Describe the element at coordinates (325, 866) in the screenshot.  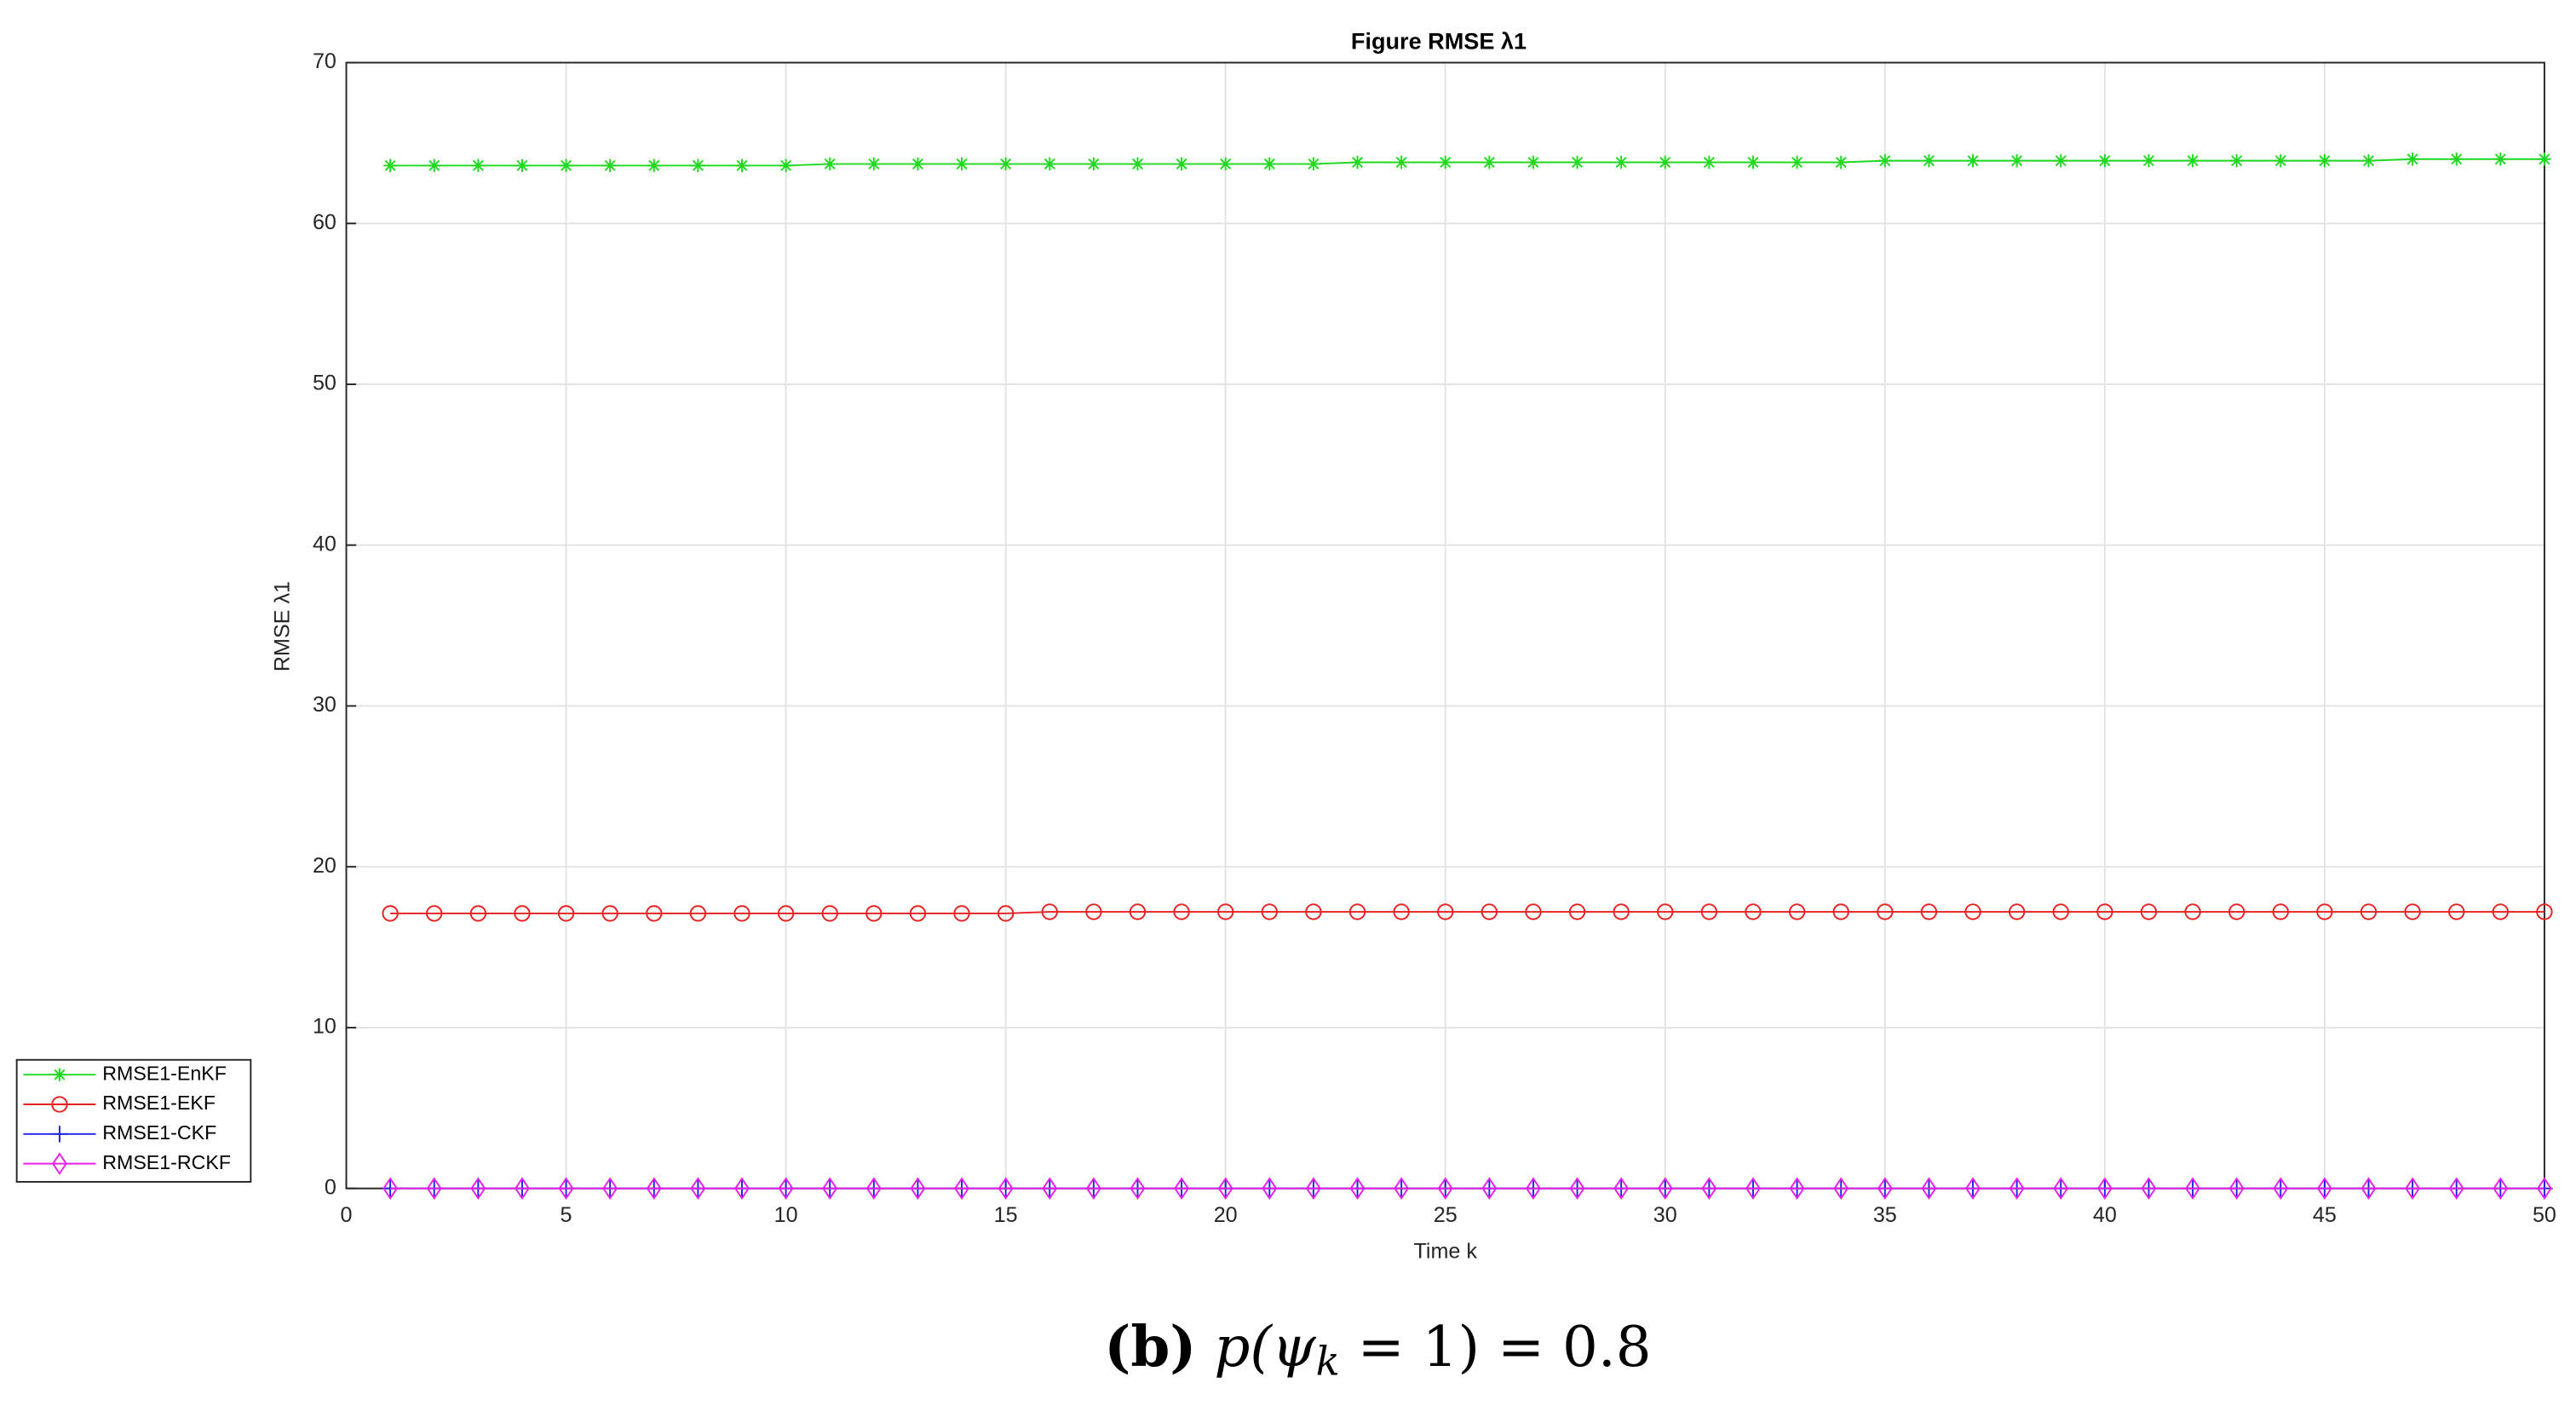
I see `y-tick-label: 20` at that location.